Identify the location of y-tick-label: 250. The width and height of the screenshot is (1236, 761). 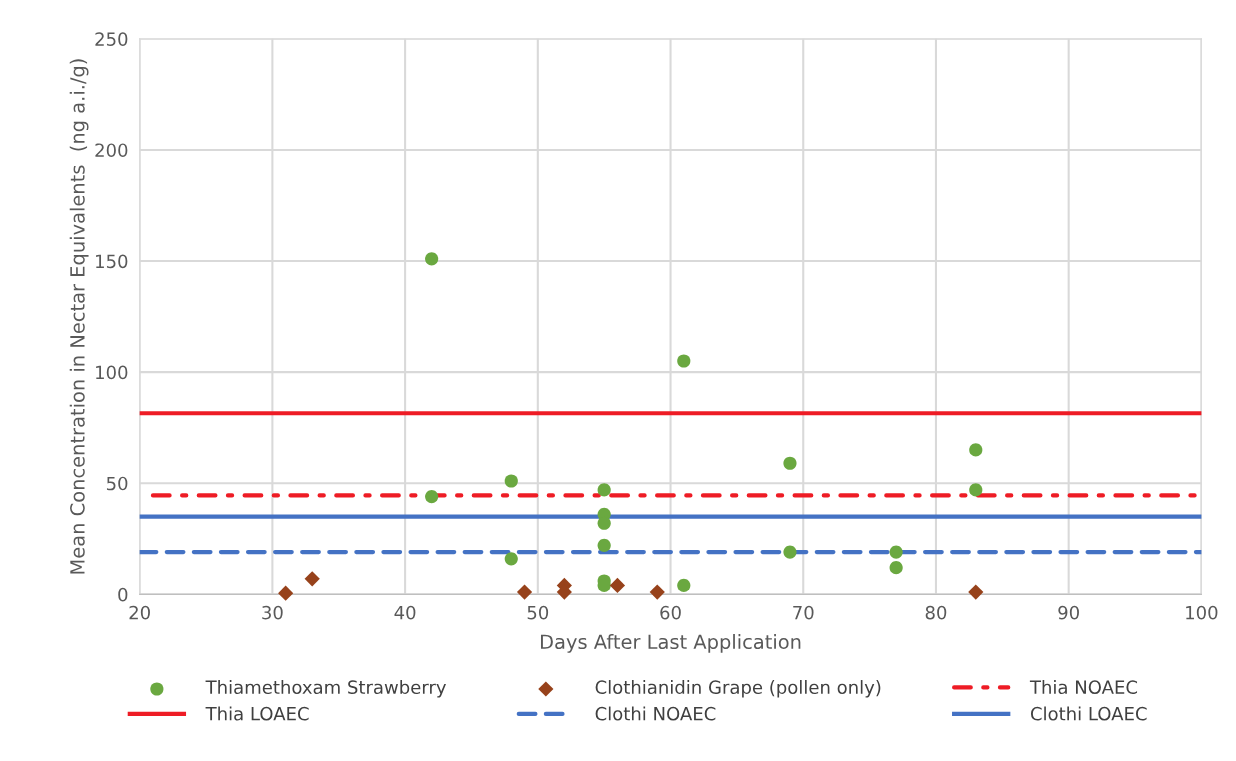
(111, 39).